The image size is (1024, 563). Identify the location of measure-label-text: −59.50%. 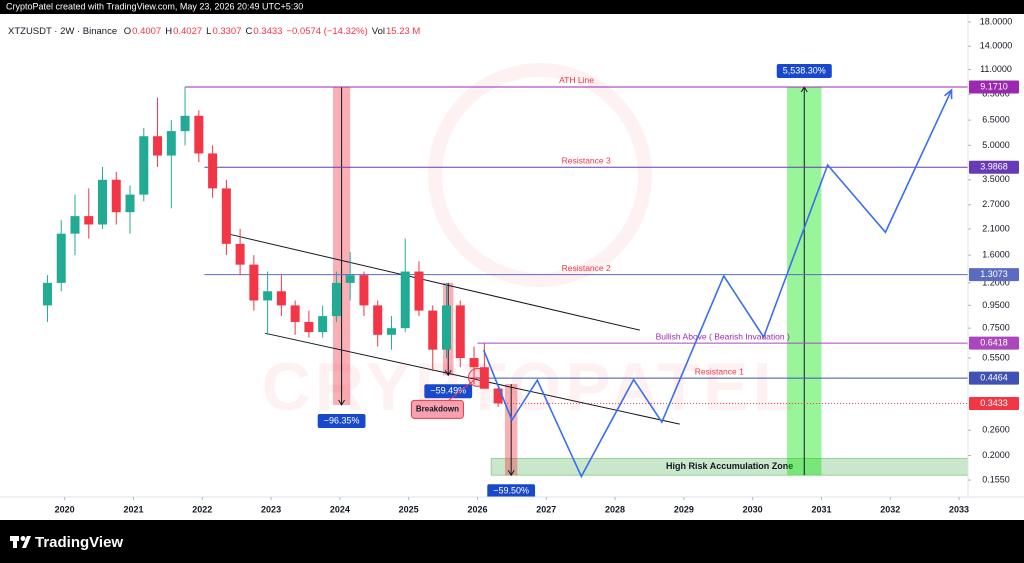
(511, 491).